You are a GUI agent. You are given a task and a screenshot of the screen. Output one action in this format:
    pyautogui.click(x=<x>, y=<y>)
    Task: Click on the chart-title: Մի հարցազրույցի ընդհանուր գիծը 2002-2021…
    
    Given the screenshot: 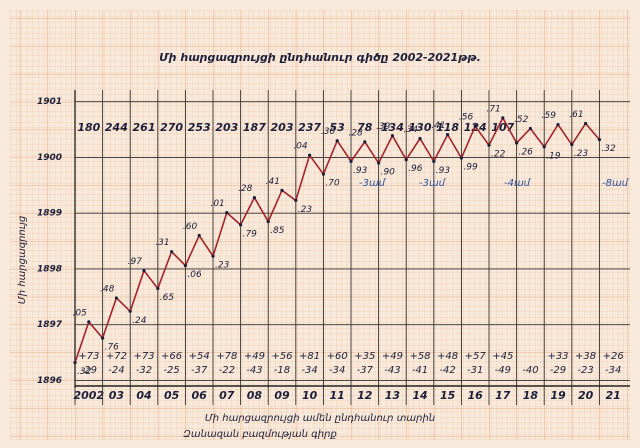 What is the action you would take?
    pyautogui.click(x=320, y=57)
    